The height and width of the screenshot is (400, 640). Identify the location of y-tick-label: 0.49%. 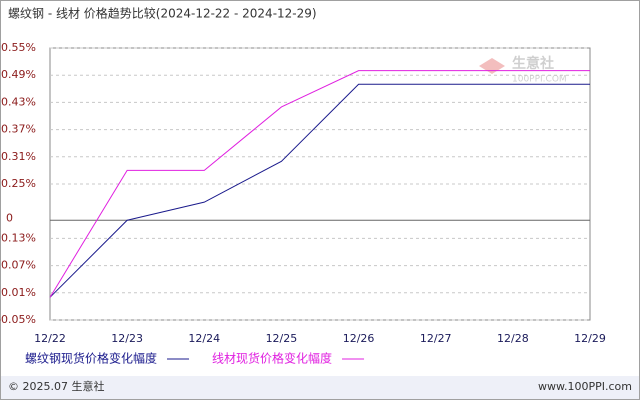
(18, 74).